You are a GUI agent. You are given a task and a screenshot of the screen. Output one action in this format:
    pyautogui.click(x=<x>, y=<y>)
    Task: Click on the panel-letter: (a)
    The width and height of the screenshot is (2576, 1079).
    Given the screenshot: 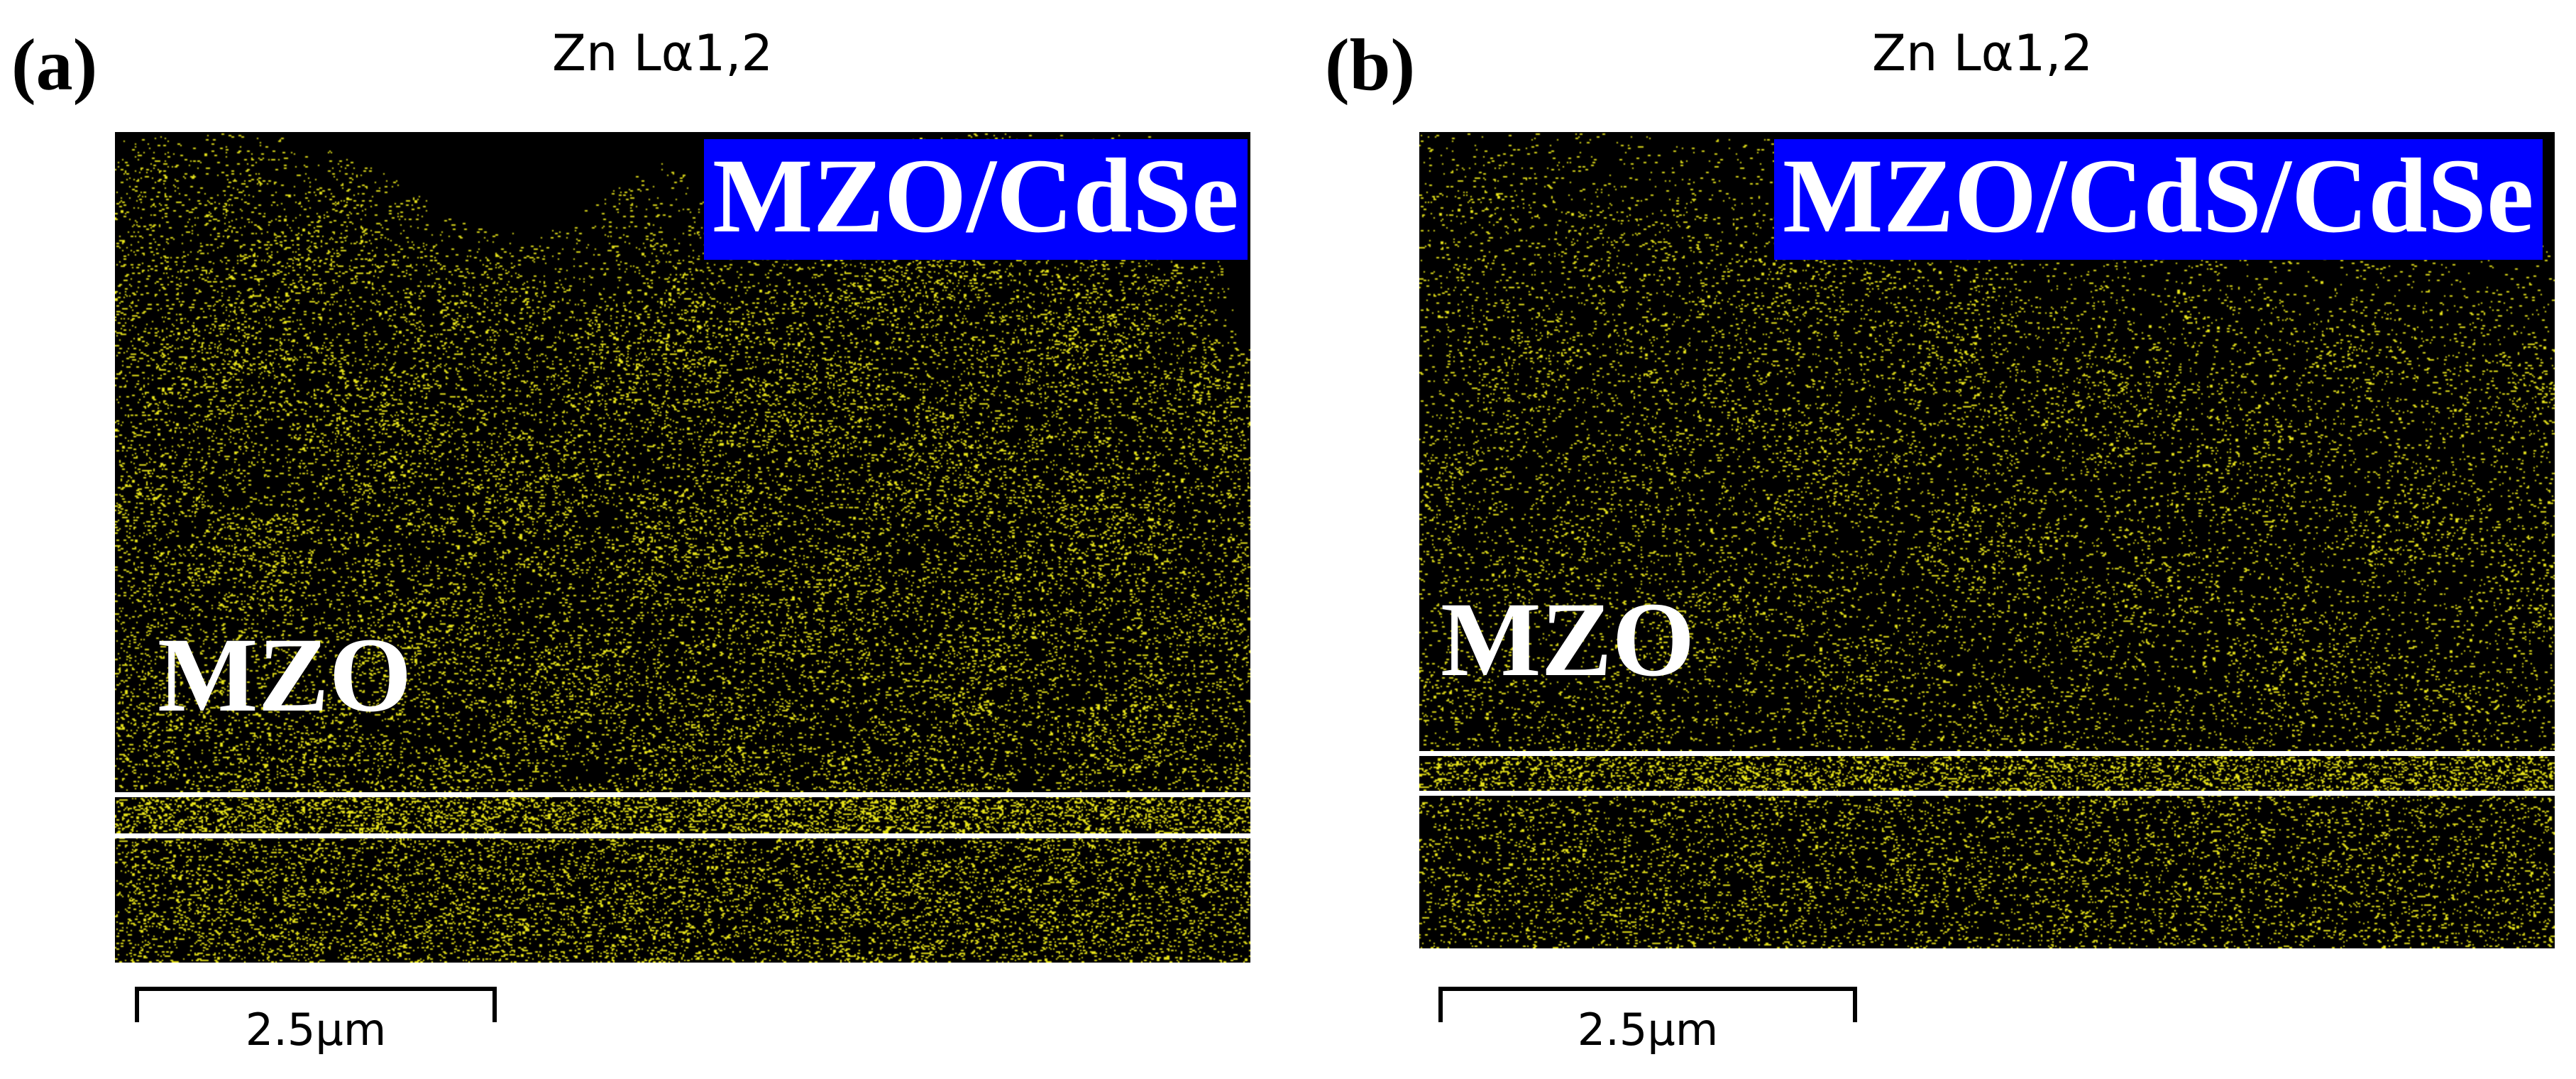 What is the action you would take?
    pyautogui.click(x=54, y=65)
    